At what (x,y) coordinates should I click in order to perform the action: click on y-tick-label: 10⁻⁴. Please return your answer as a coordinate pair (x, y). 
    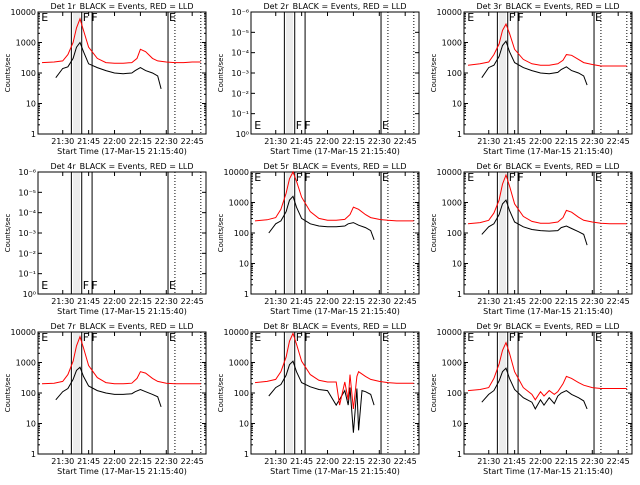
    Looking at the image, I should click on (27, 213).